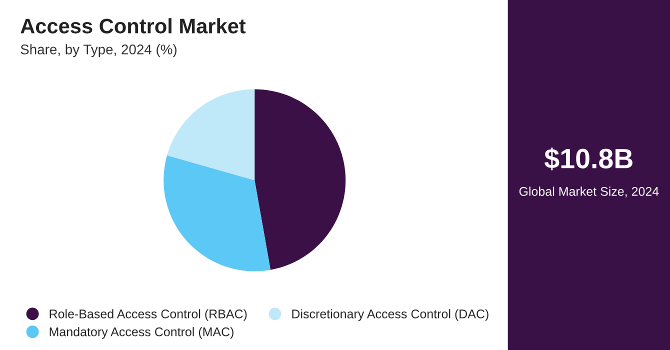  What do you see at coordinates (142, 333) in the screenshot?
I see `legend-label: Mandatory Access Control (MAC)` at bounding box center [142, 333].